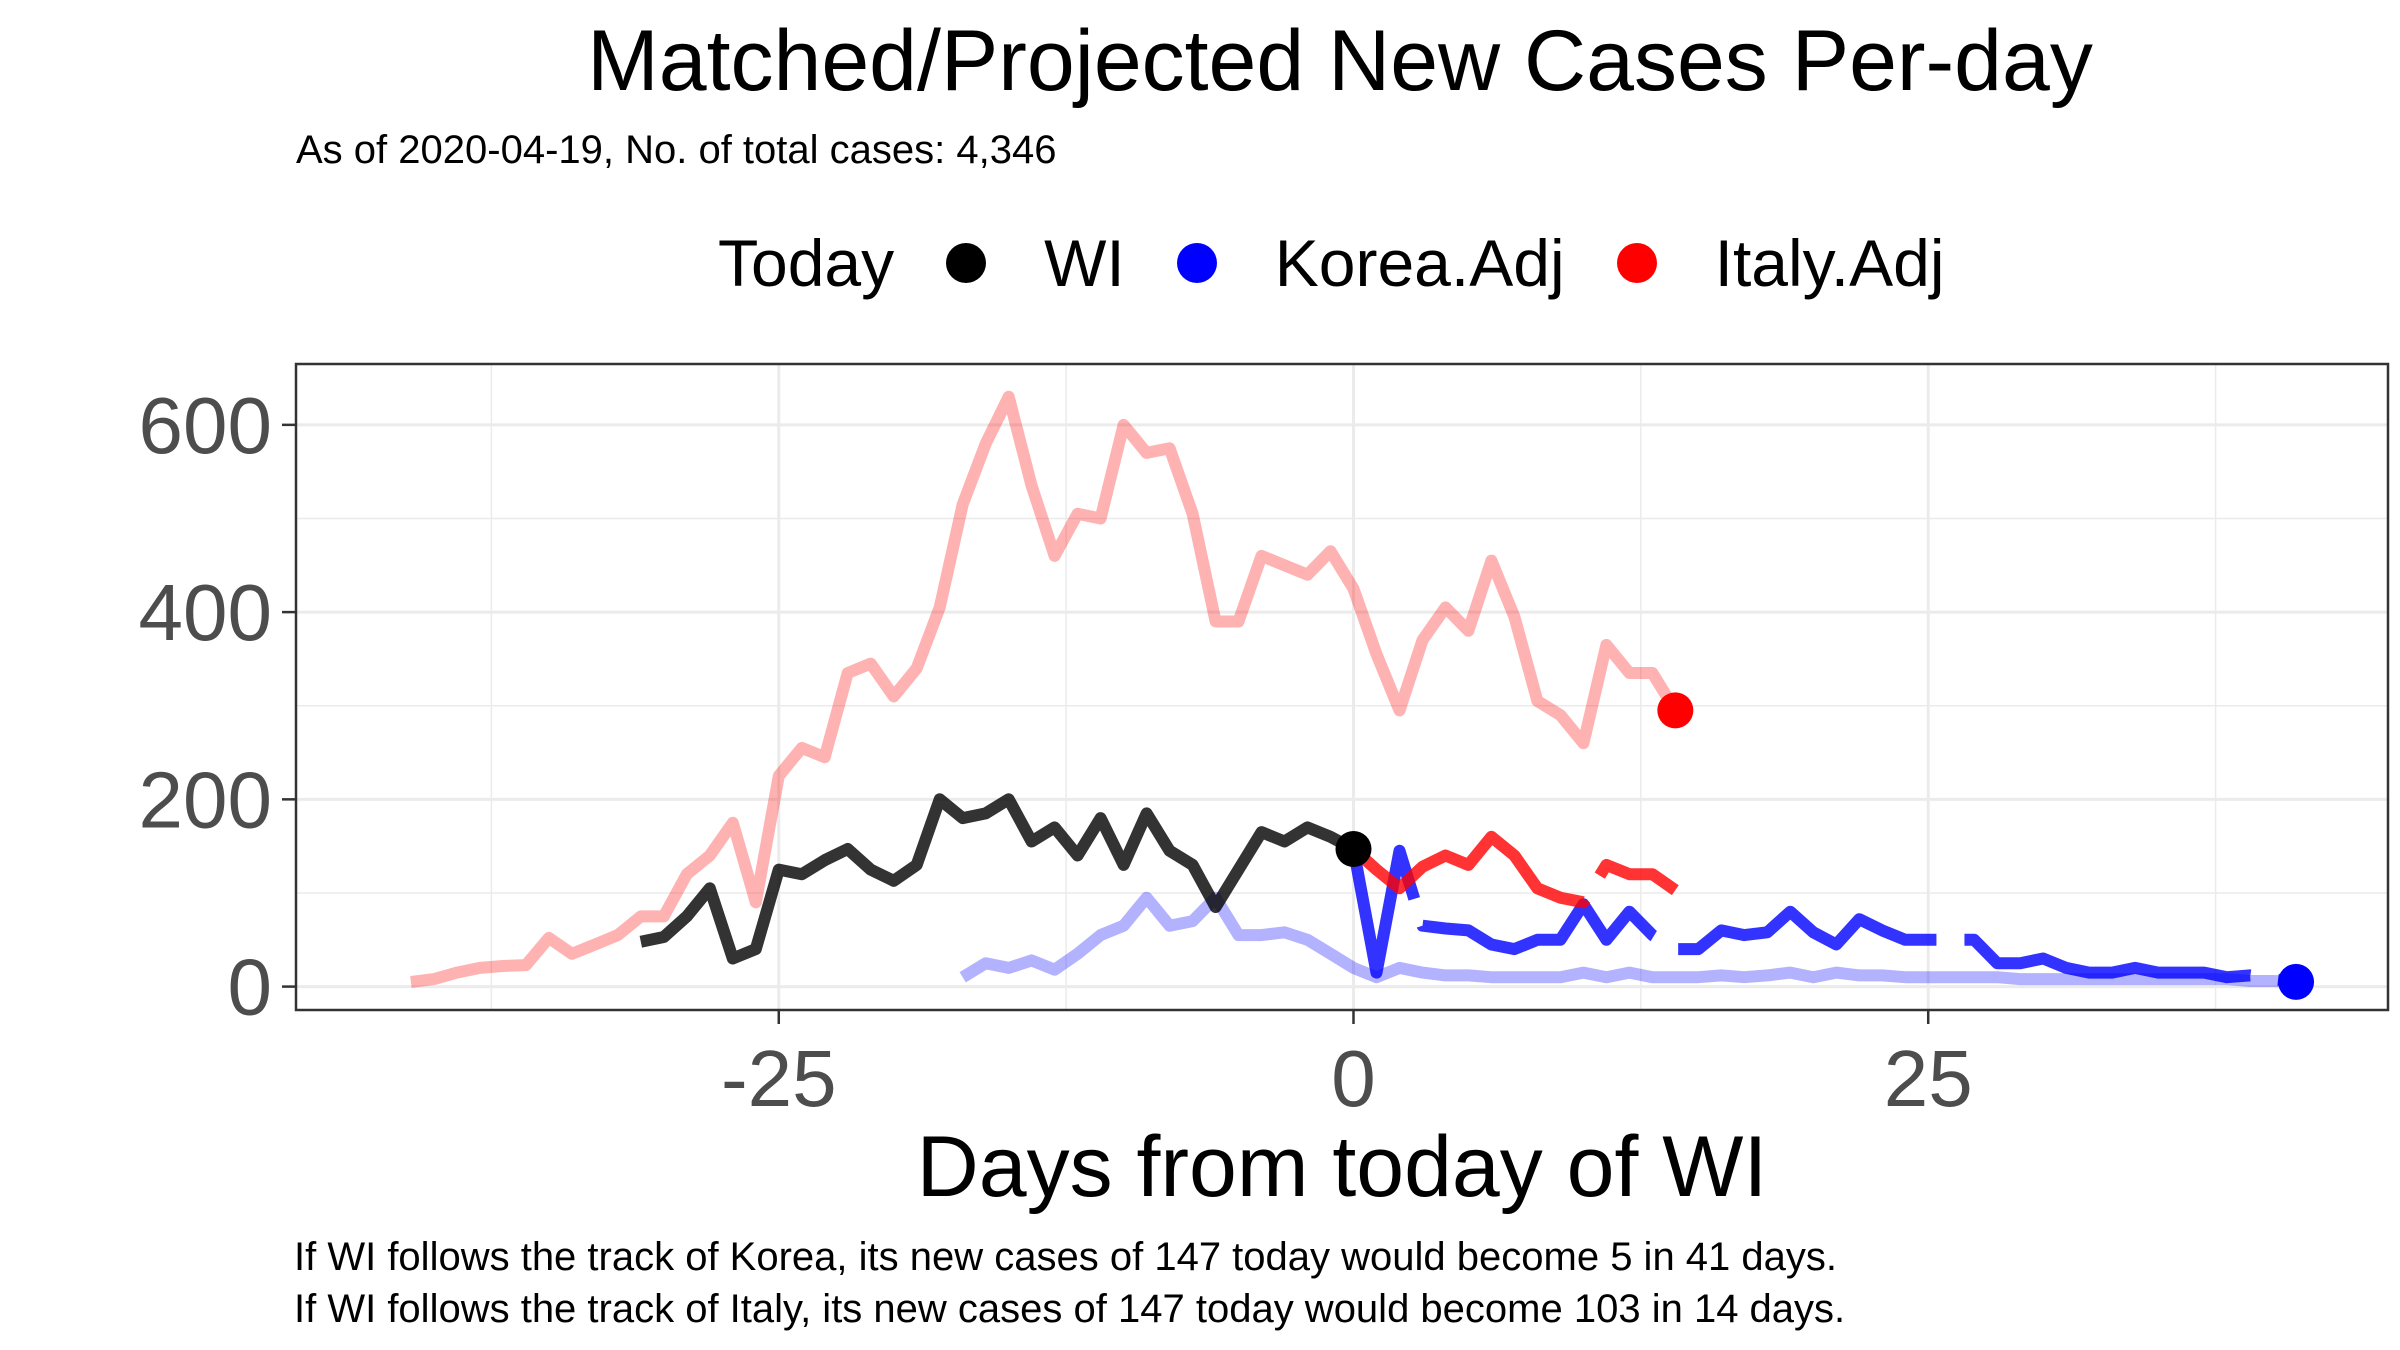  What do you see at coordinates (1342, 1167) in the screenshot?
I see `x-axis-title: Days from today of WI` at bounding box center [1342, 1167].